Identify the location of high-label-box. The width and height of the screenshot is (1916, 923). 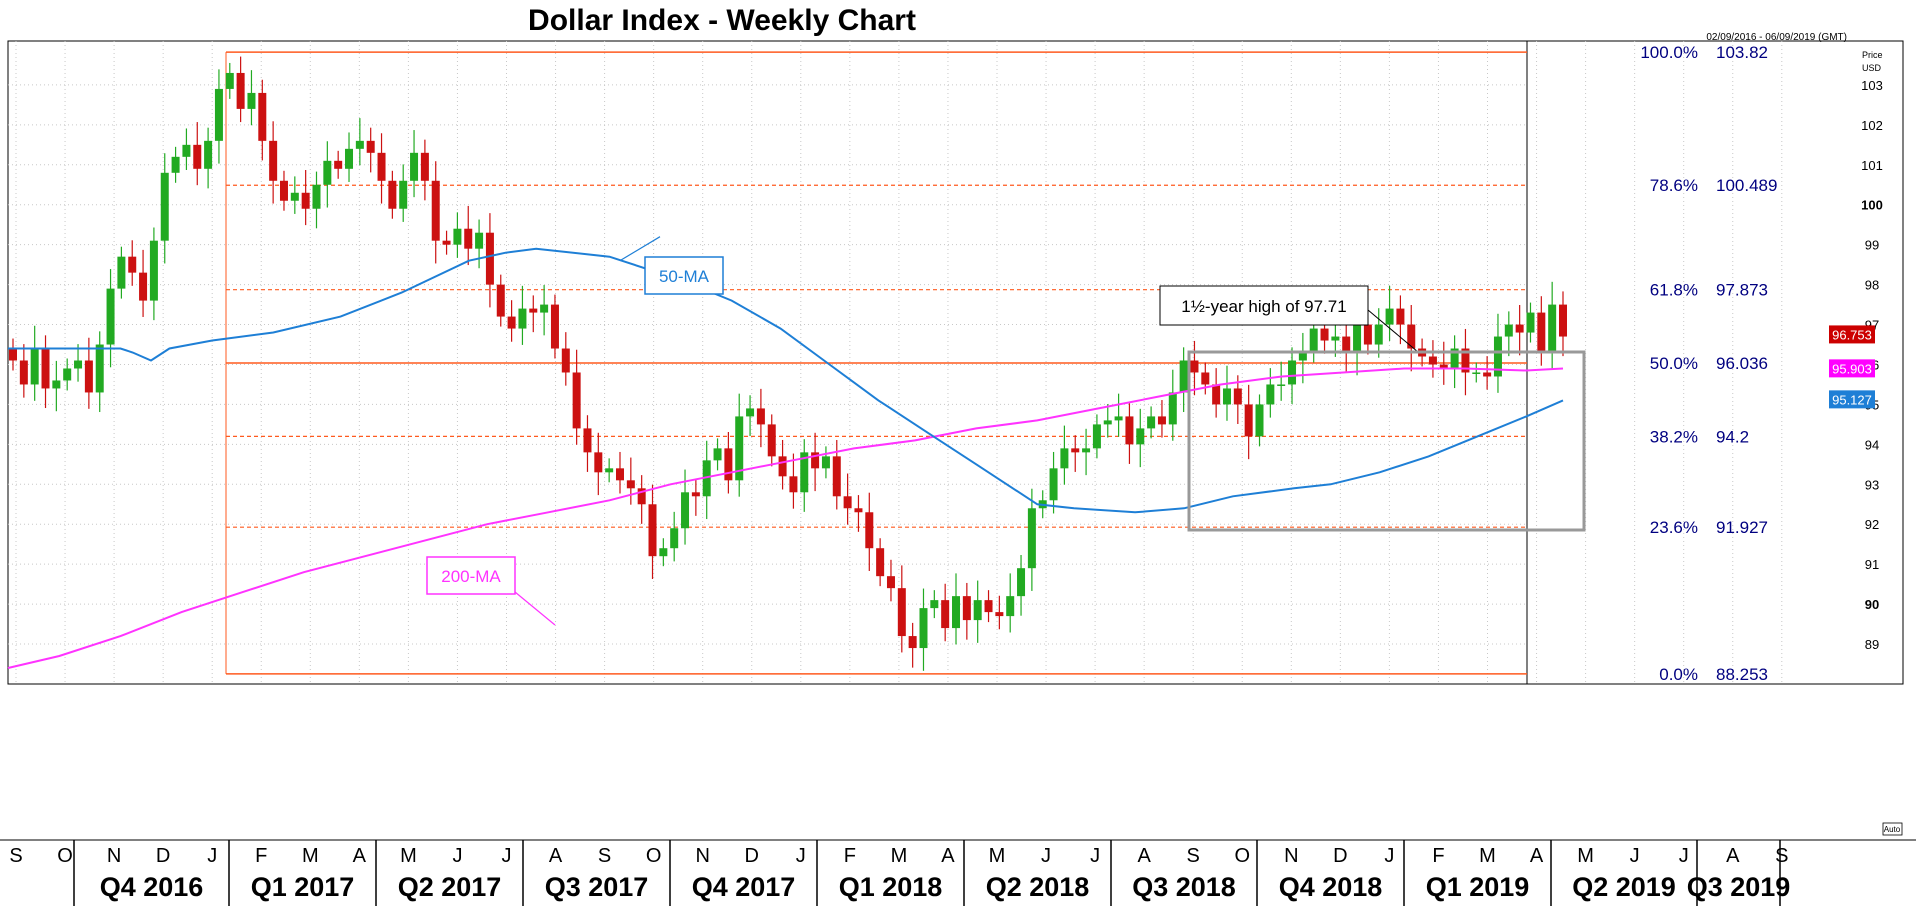
(1264, 305).